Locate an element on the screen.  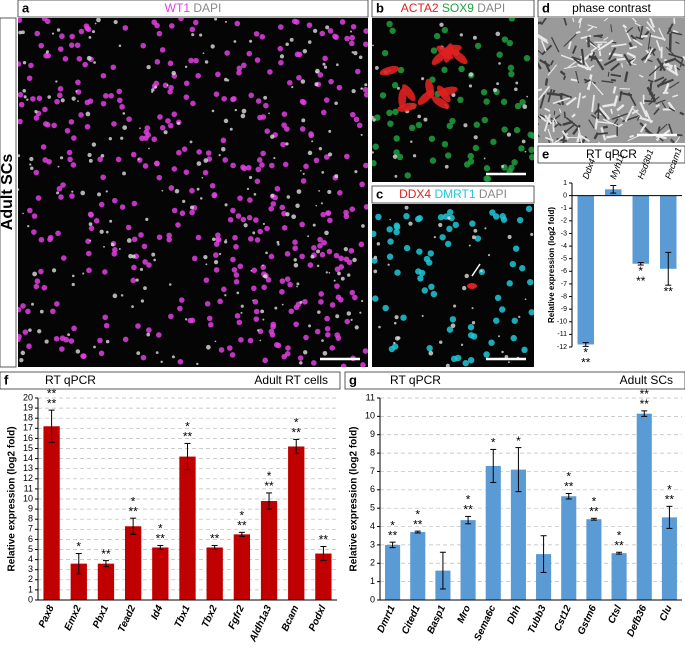
y-tick-label: -7 is located at coordinates (564, 284).